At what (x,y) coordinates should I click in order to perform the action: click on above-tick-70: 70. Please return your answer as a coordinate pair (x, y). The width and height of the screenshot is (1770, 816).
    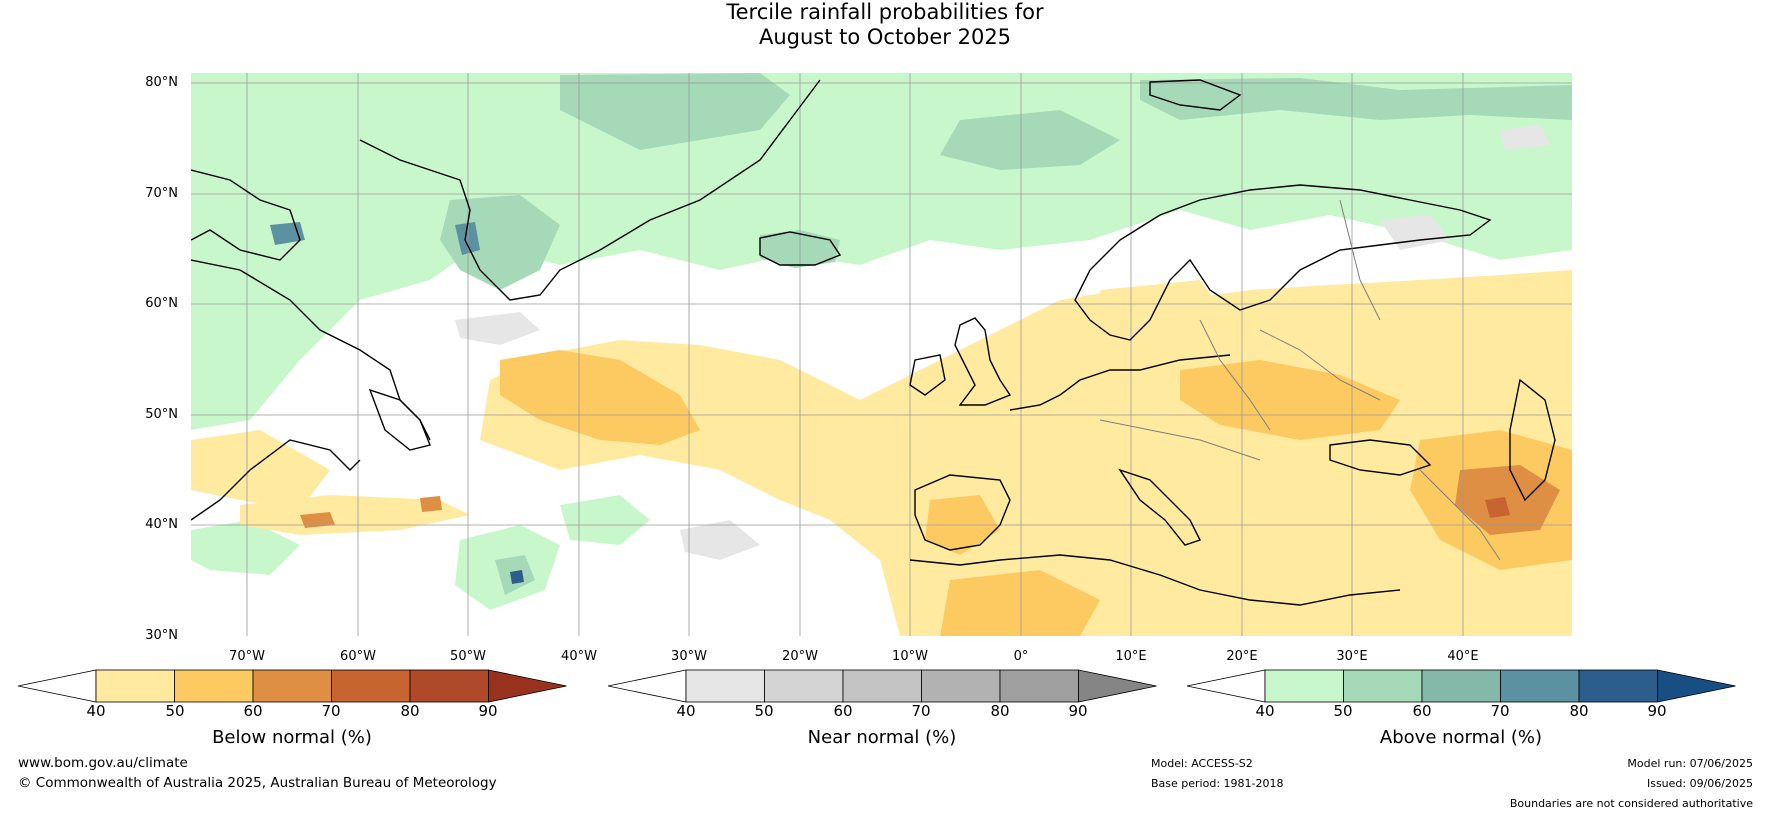
    Looking at the image, I should click on (1500, 711).